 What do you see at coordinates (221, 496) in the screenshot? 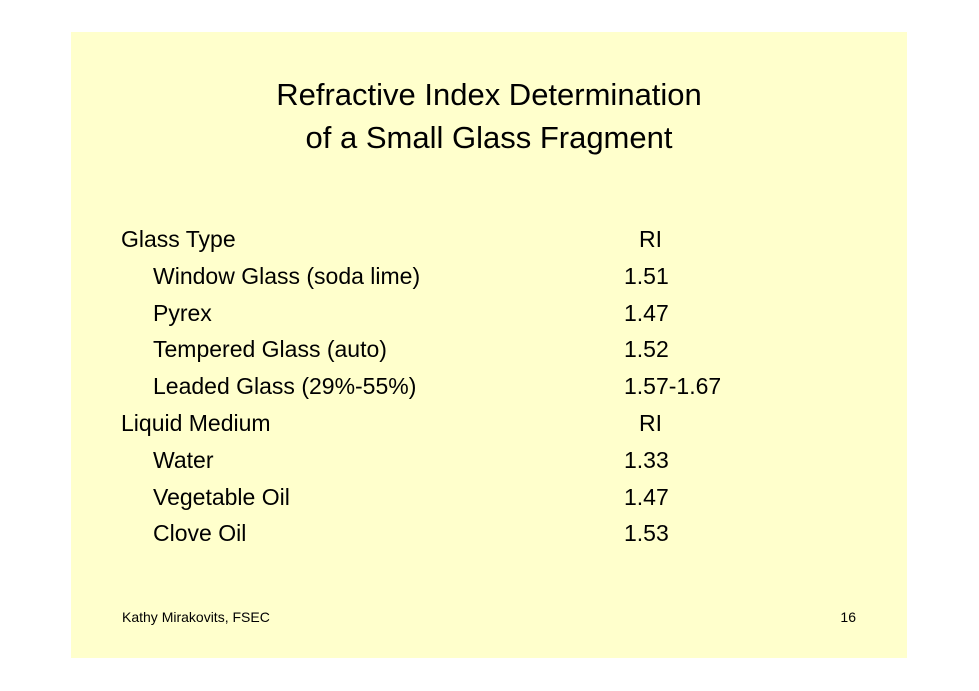
I see `row-label: Vegetable Oil` at bounding box center [221, 496].